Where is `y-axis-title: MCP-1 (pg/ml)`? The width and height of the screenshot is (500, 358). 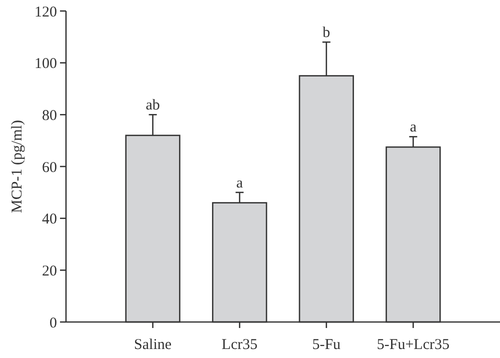
y-axis-title: MCP-1 (pg/ml) is located at coordinates (17, 166).